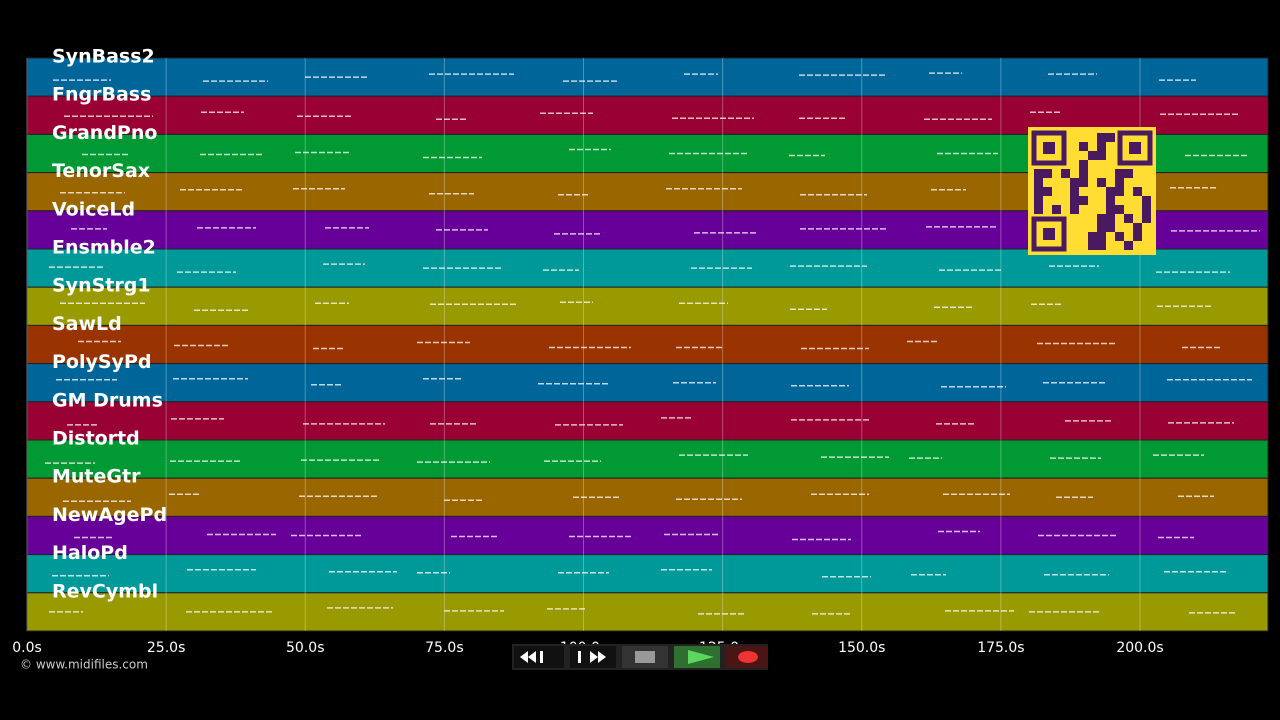  I want to click on track-label: SynStrg1, so click(101, 286).